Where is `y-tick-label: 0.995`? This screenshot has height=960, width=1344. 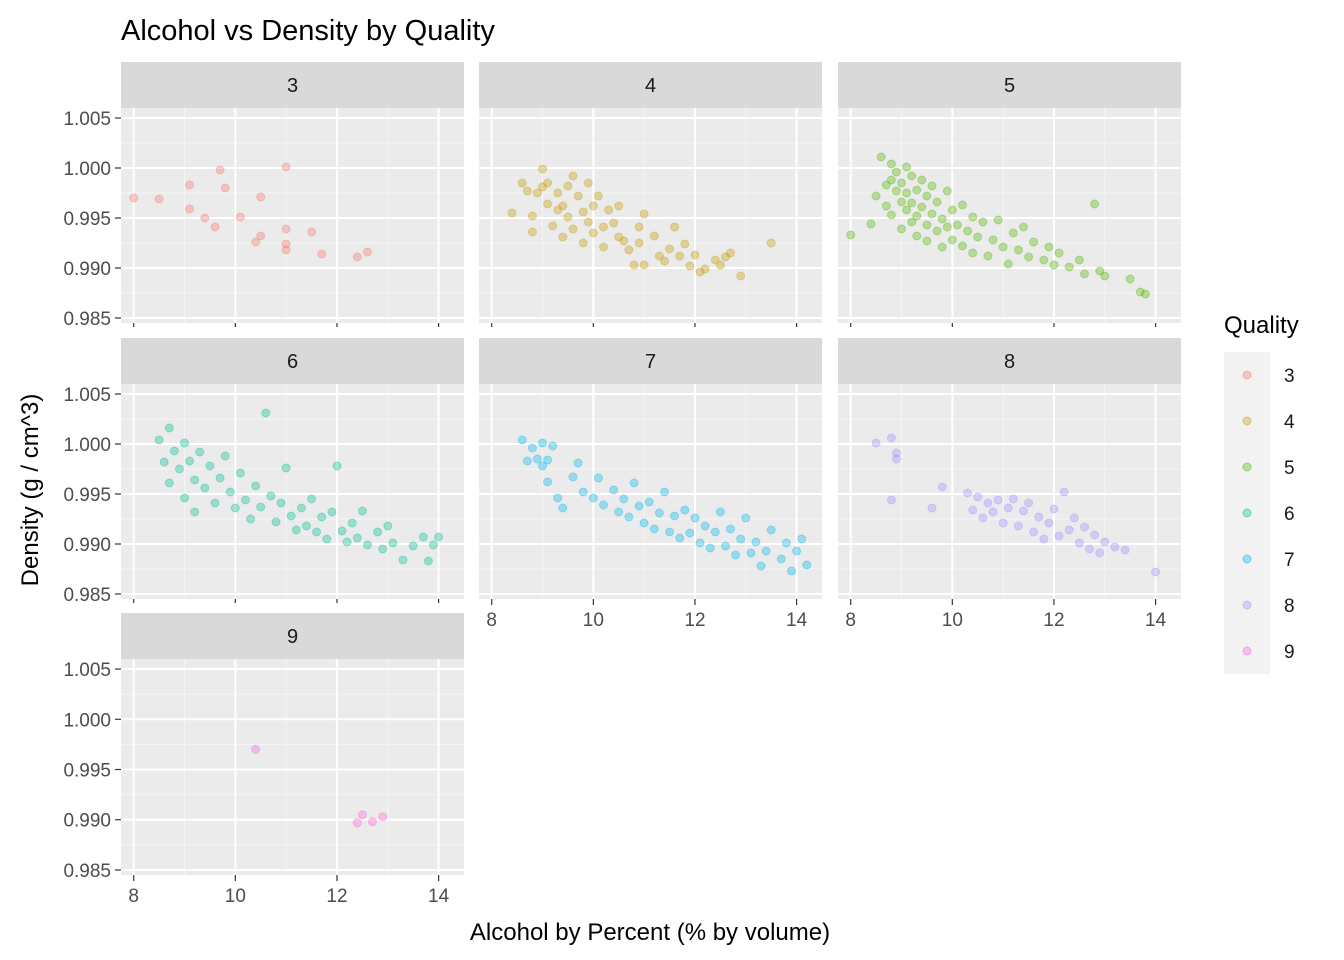
y-tick-label: 0.995 is located at coordinates (87, 219).